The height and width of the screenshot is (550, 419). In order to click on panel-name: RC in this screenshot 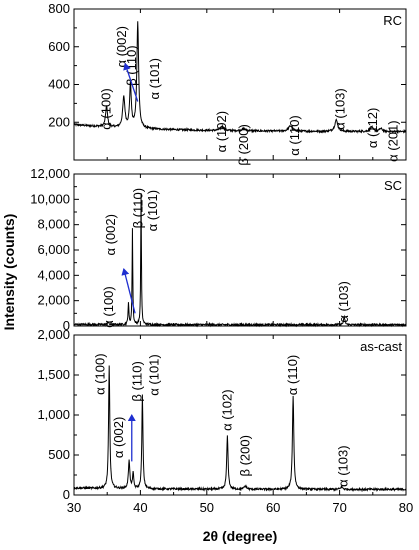, I will do `click(392, 20)`.